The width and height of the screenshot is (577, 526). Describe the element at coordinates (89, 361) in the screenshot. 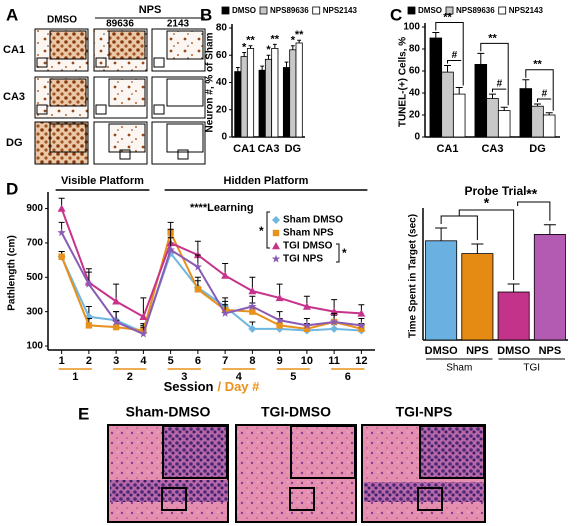

I see `x-tick-label: 2` at that location.